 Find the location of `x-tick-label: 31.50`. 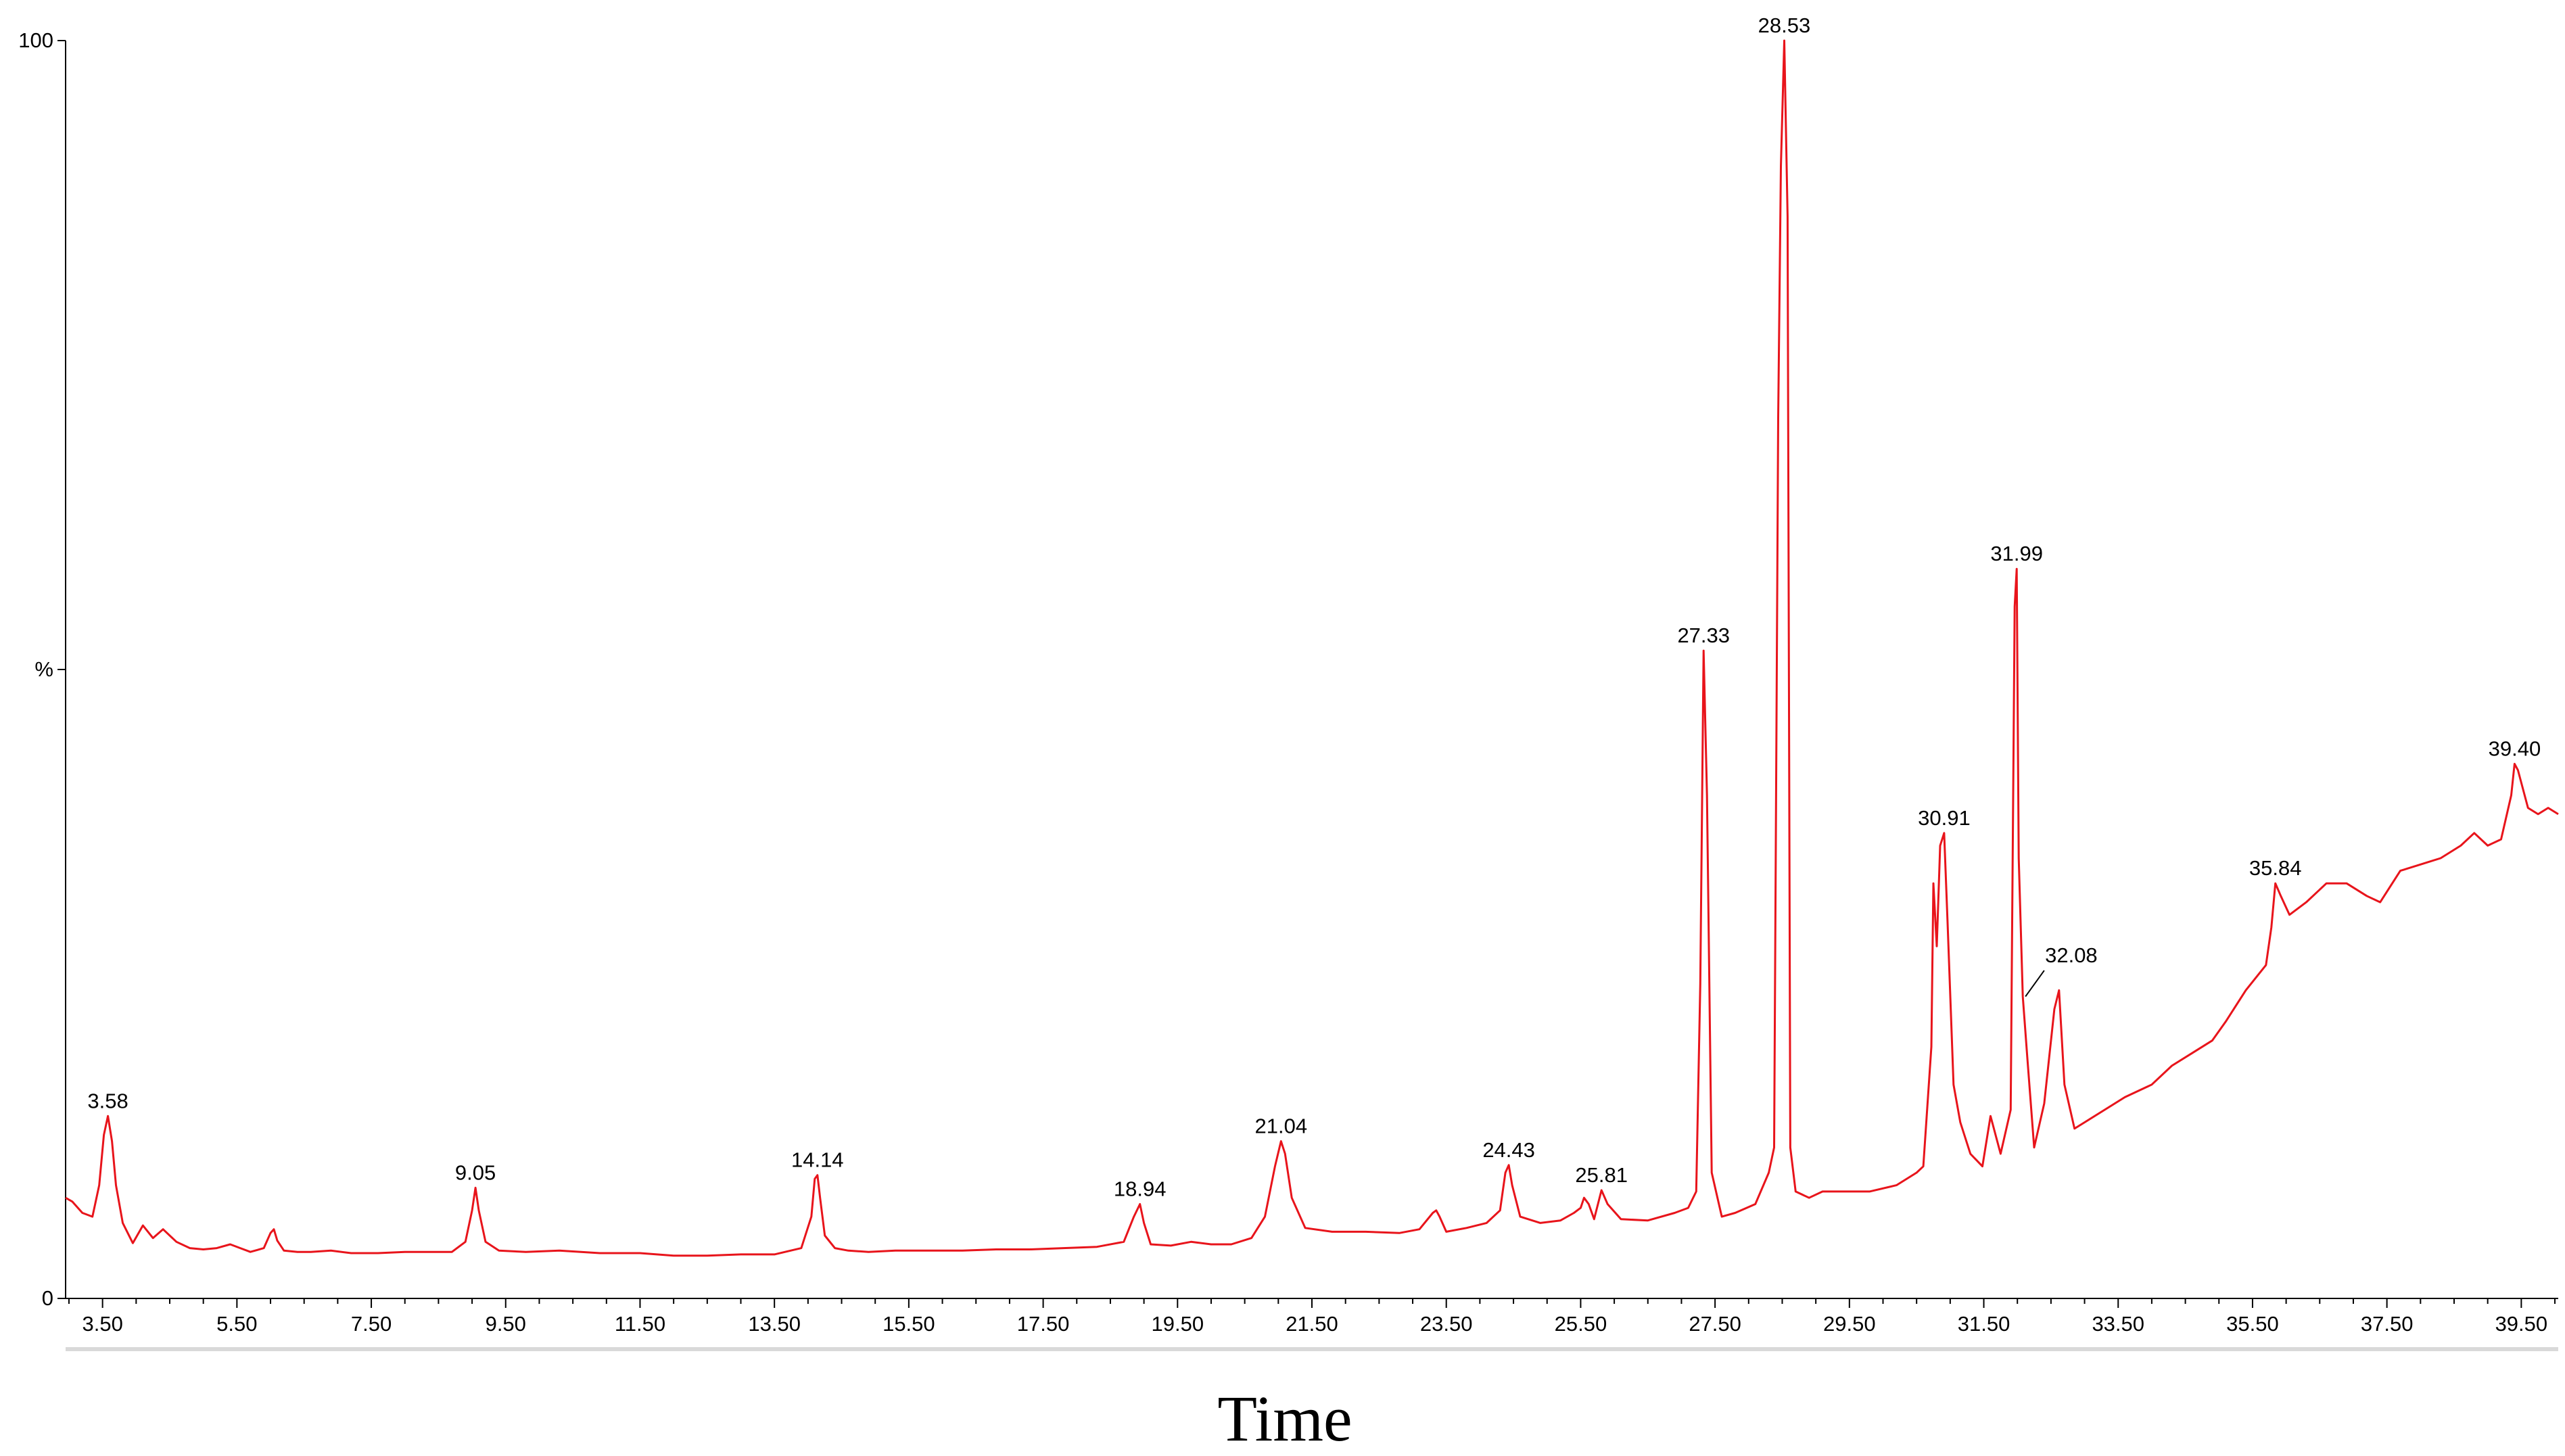

x-tick-label: 31.50 is located at coordinates (1984, 1324).